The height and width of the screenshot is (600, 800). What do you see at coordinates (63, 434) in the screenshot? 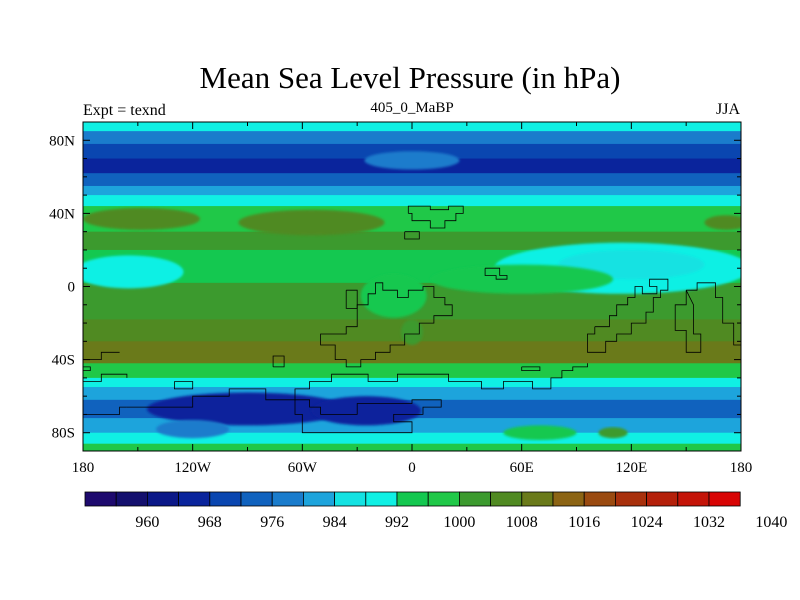
I see `y-tick-label: 80S` at bounding box center [63, 434].